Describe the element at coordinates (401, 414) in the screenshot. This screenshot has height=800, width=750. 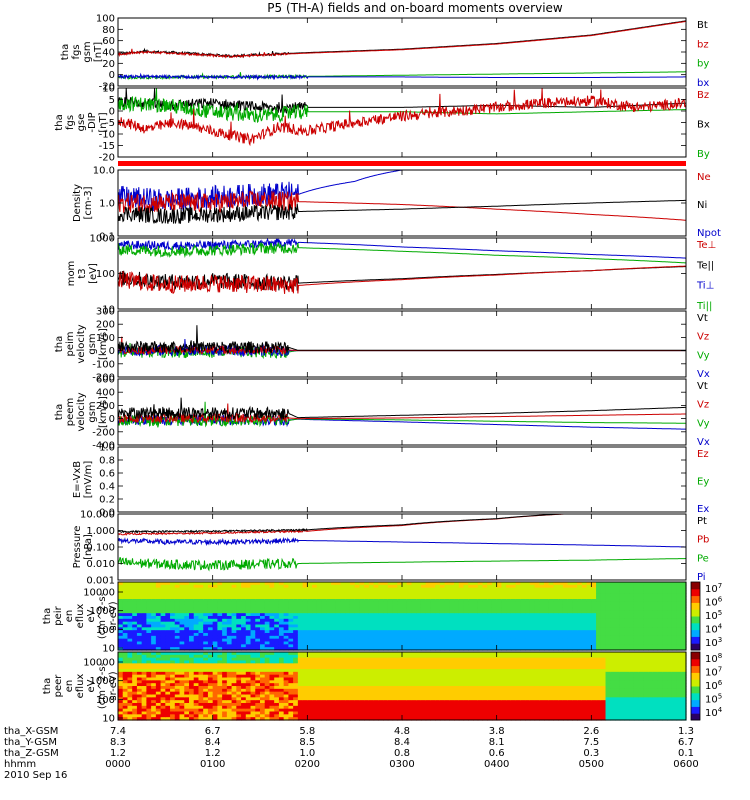
I see `series-line` at that location.